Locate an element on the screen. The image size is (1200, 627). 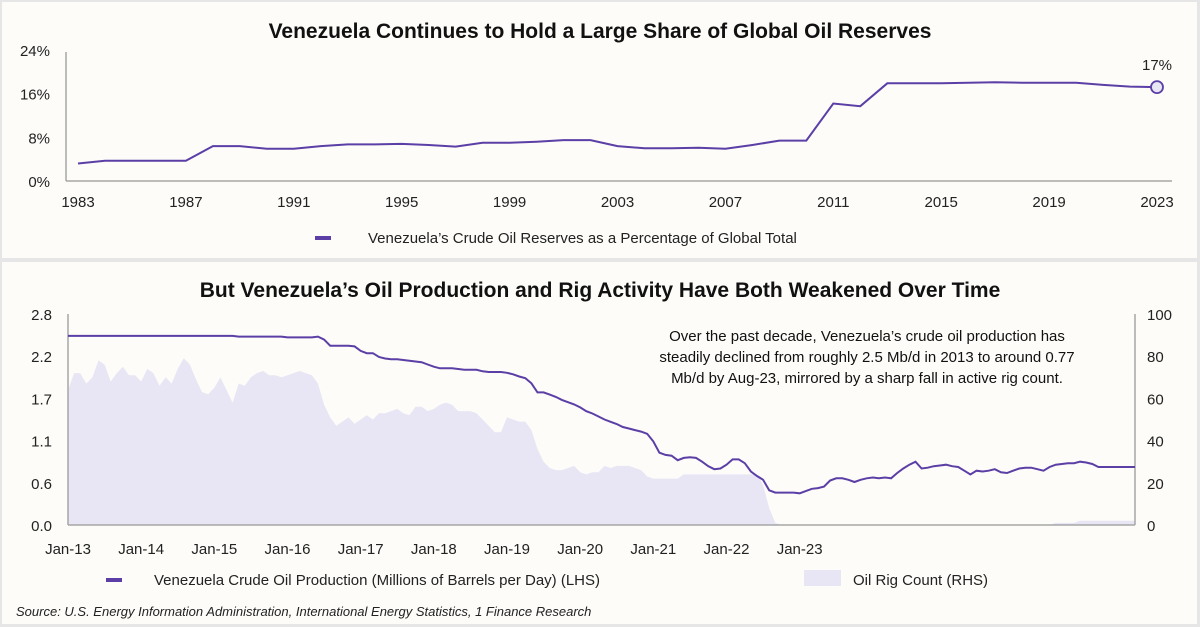
x-tick-label: Jan-20 is located at coordinates (580, 549).